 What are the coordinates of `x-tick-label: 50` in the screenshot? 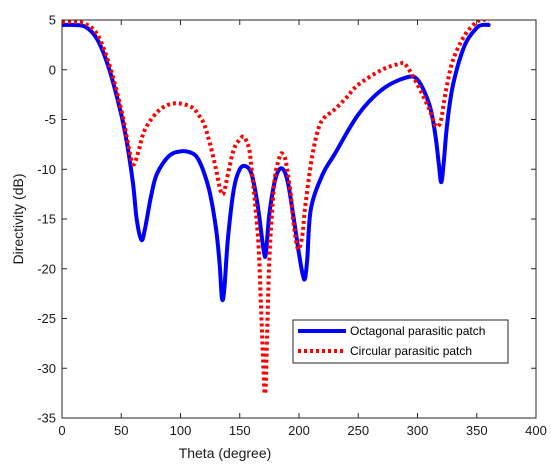 It's located at (121, 430).